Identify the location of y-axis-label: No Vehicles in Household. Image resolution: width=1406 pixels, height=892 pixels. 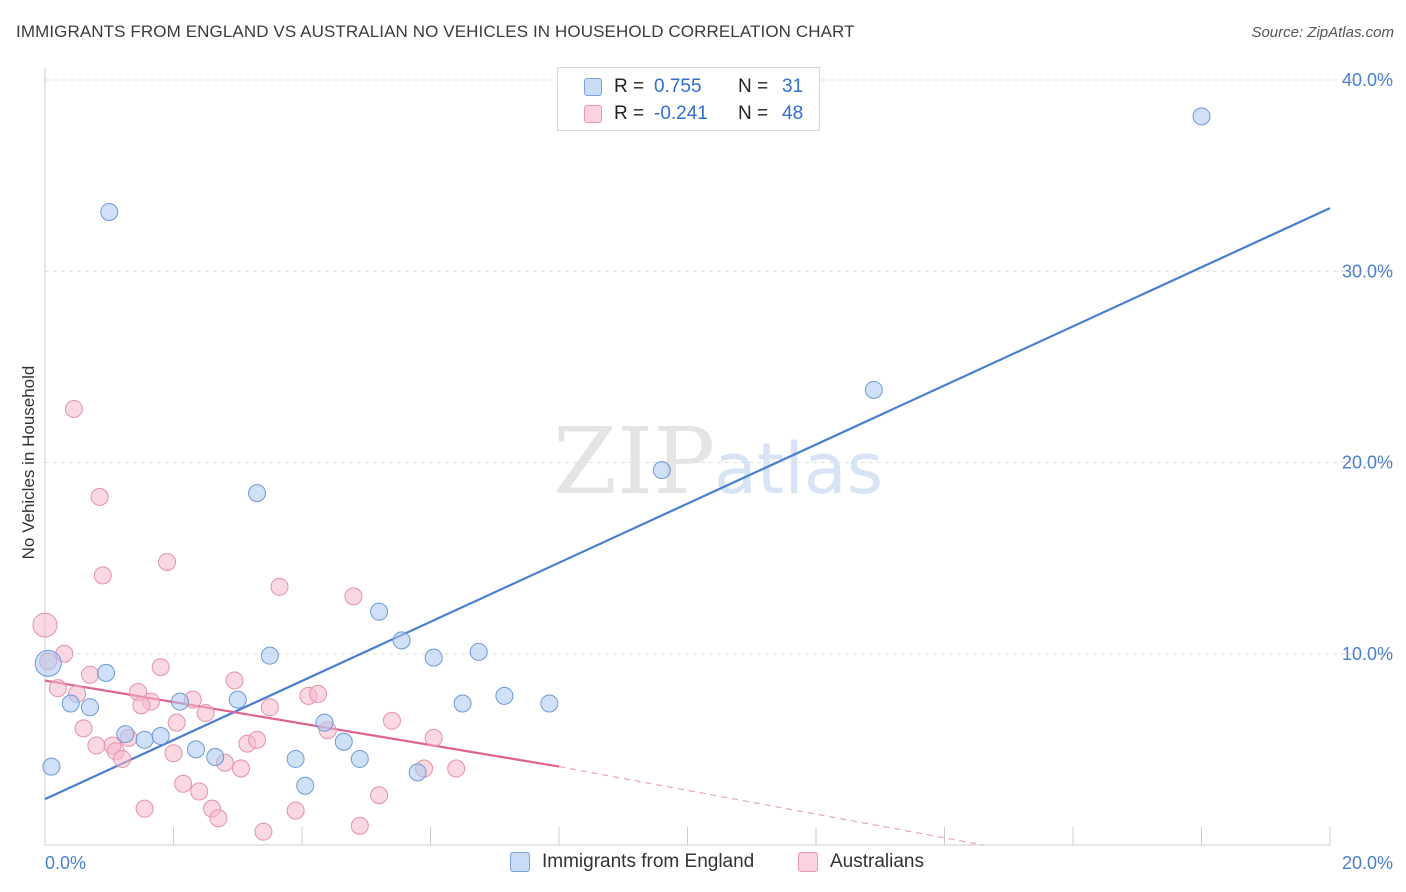
(28, 463).